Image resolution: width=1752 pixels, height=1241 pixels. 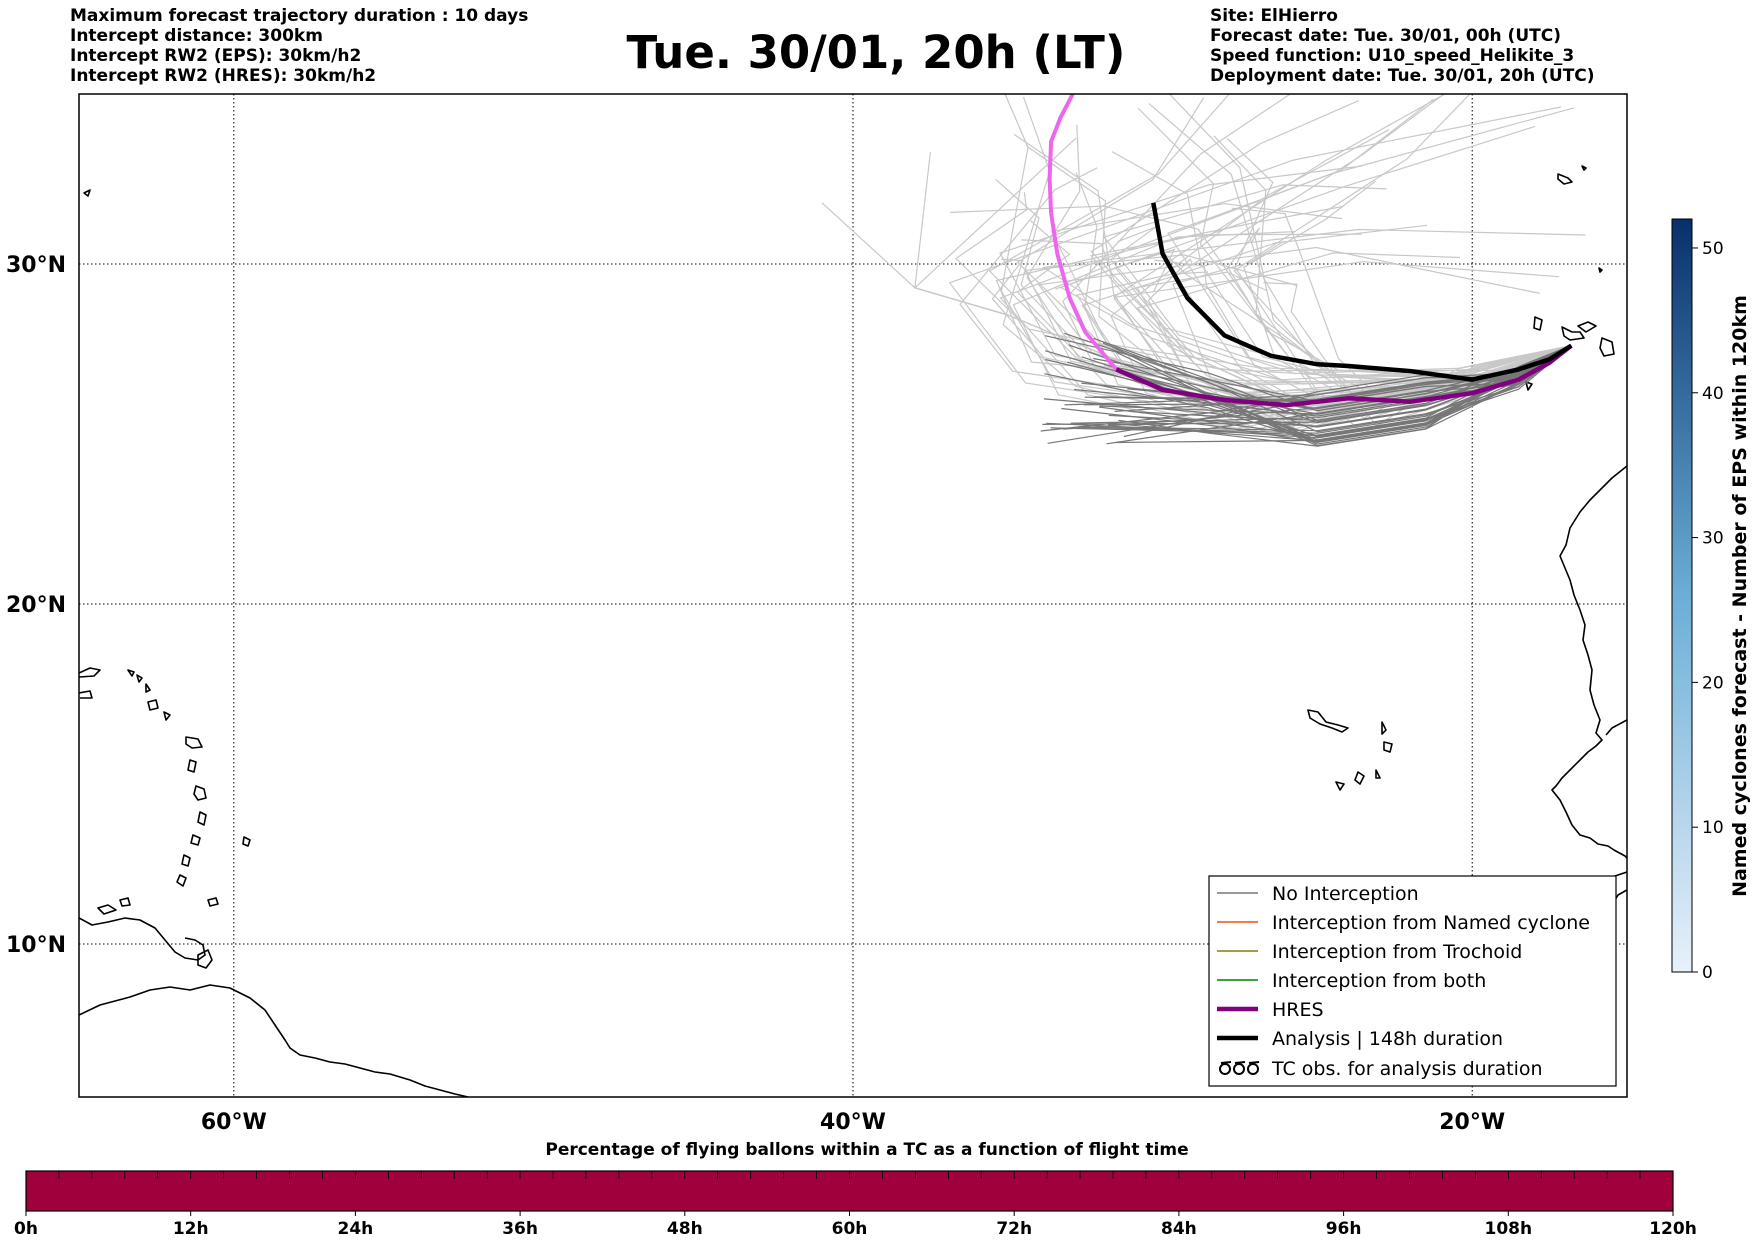 What do you see at coordinates (1472, 1122) in the screenshot?
I see `lon-label: 20°W` at bounding box center [1472, 1122].